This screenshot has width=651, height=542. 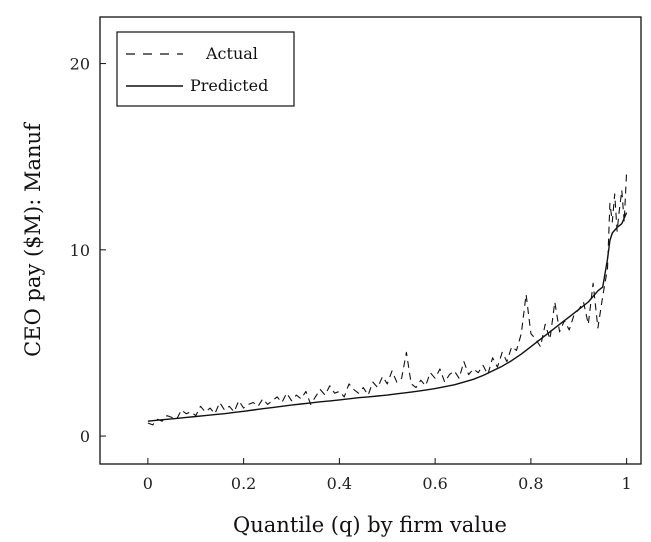 I want to click on x-tick-label: 0.2, so click(x=243, y=483).